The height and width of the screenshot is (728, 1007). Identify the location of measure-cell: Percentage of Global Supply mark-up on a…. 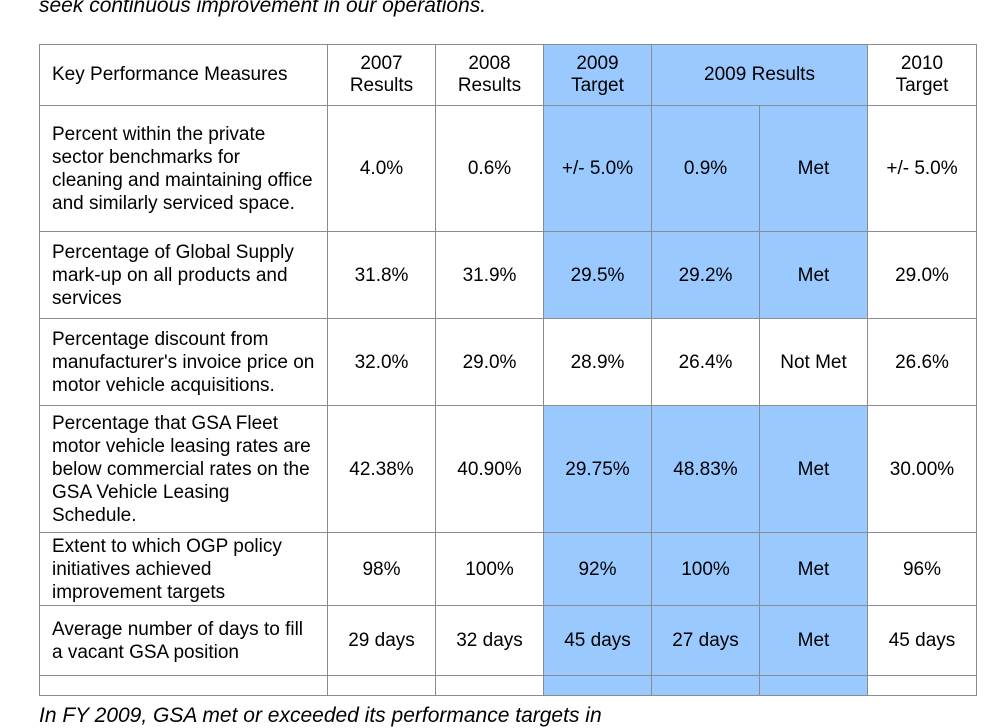
(183, 275).